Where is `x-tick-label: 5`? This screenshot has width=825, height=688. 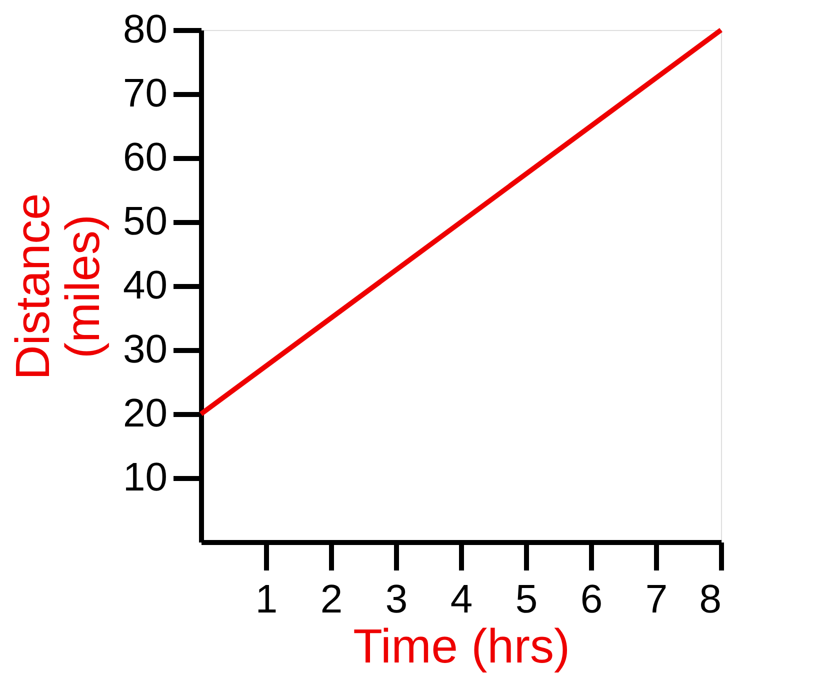 x-tick-label: 5 is located at coordinates (526, 600).